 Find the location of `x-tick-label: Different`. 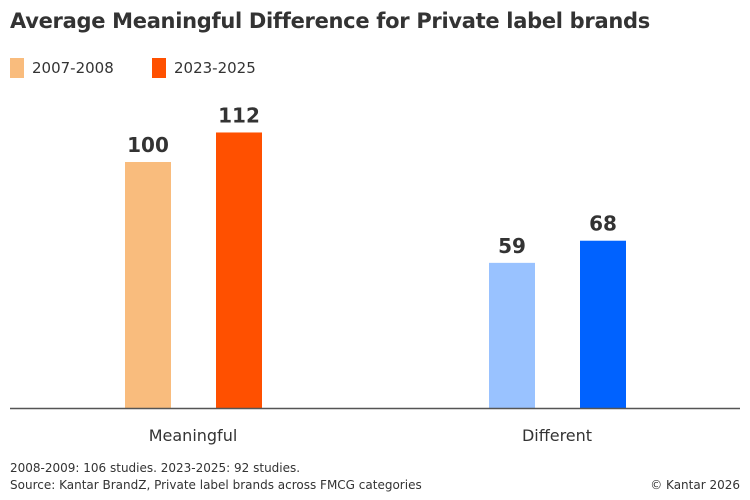

x-tick-label: Different is located at coordinates (557, 435).